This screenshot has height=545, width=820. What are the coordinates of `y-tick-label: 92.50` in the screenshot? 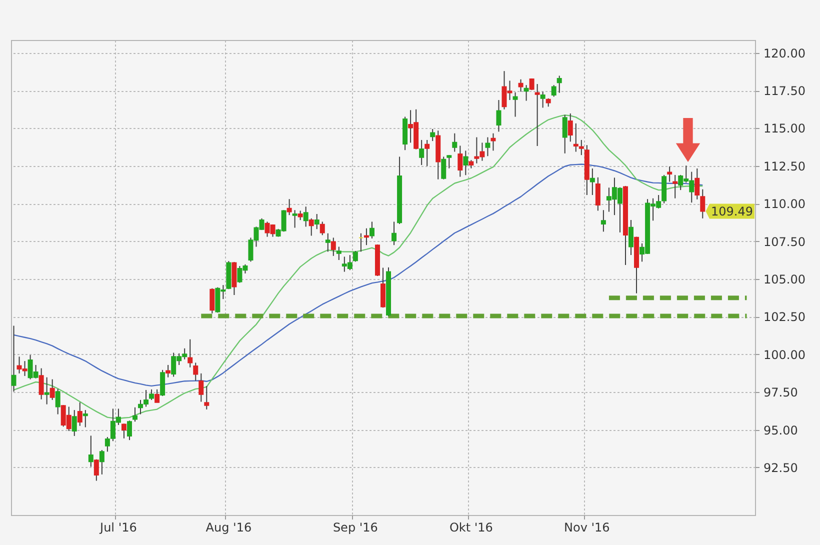 It's located at (781, 468).